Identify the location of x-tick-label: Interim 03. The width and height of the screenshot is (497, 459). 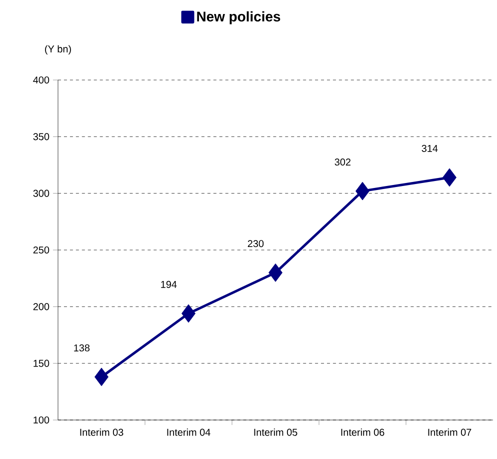
(102, 432).